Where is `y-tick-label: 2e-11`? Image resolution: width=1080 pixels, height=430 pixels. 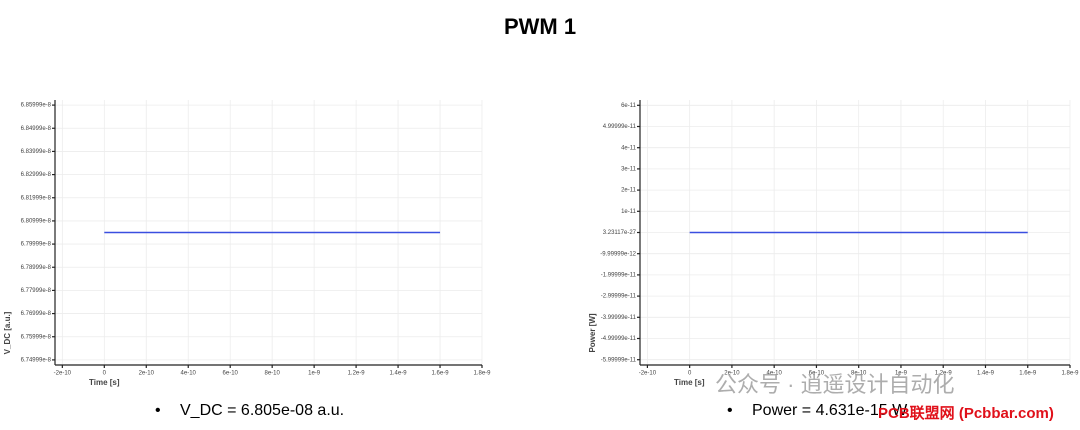
y-tick-label: 2e-11 is located at coordinates (629, 191).